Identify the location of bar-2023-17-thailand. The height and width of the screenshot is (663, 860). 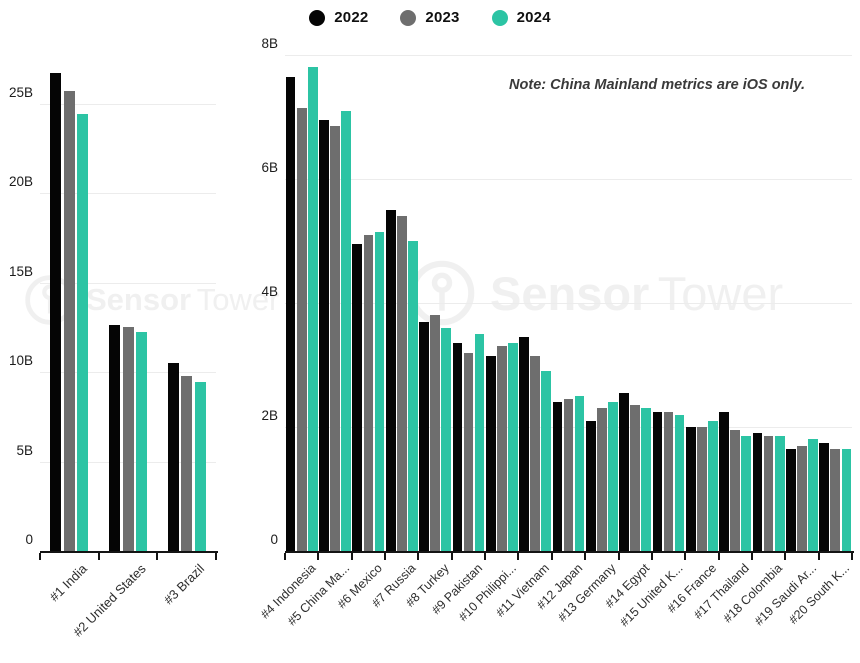
(735, 490).